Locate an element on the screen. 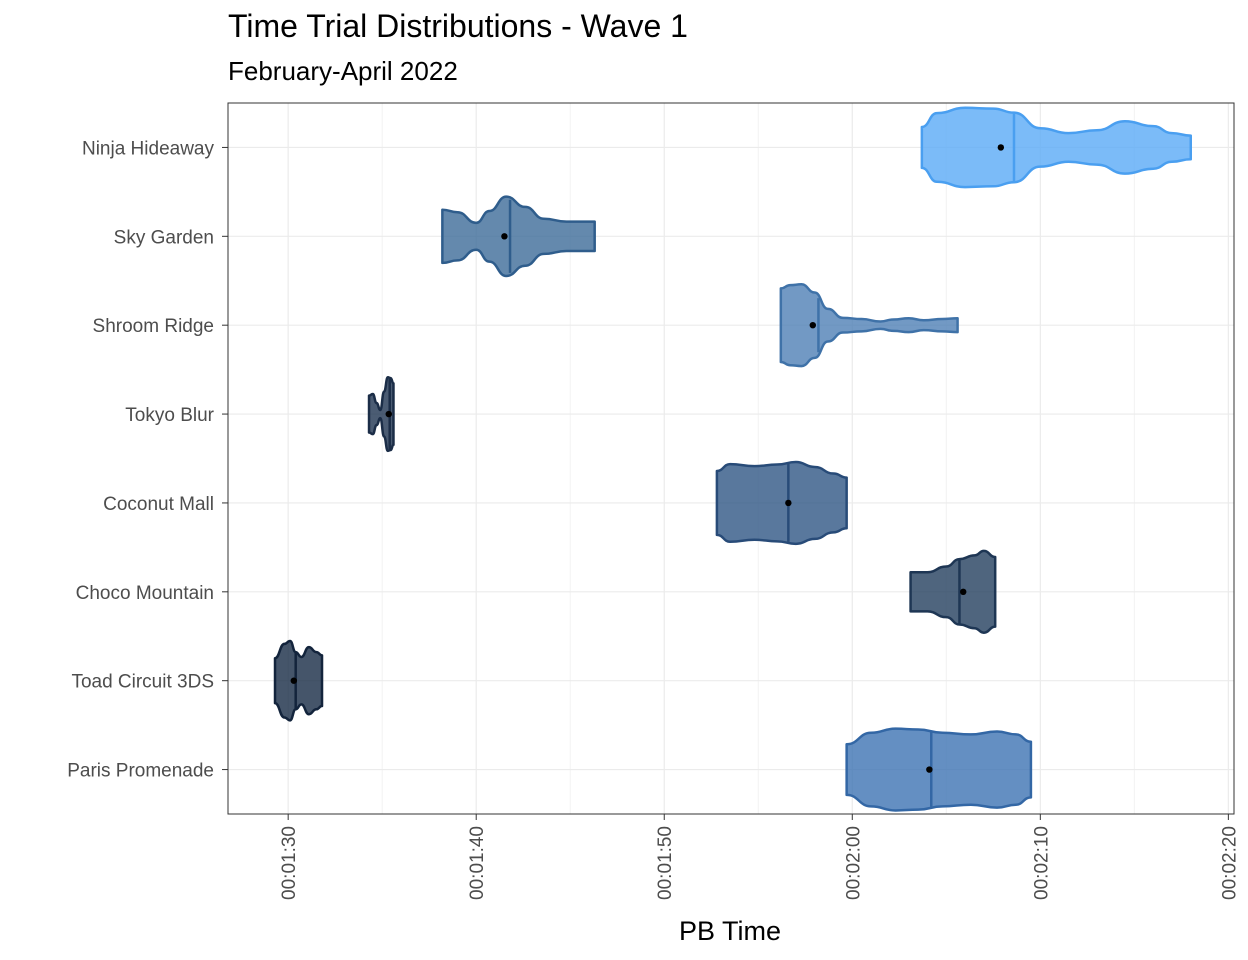 Image resolution: width=1248 pixels, height=960 pixels. x-tick-label: 00:02:10 is located at coordinates (1041, 863).